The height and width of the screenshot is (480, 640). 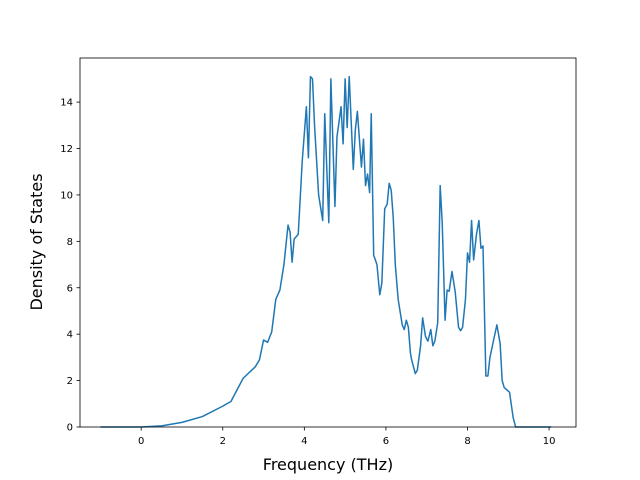 What do you see at coordinates (328, 464) in the screenshot?
I see `x-axis-label: Frequency (THz)` at bounding box center [328, 464].